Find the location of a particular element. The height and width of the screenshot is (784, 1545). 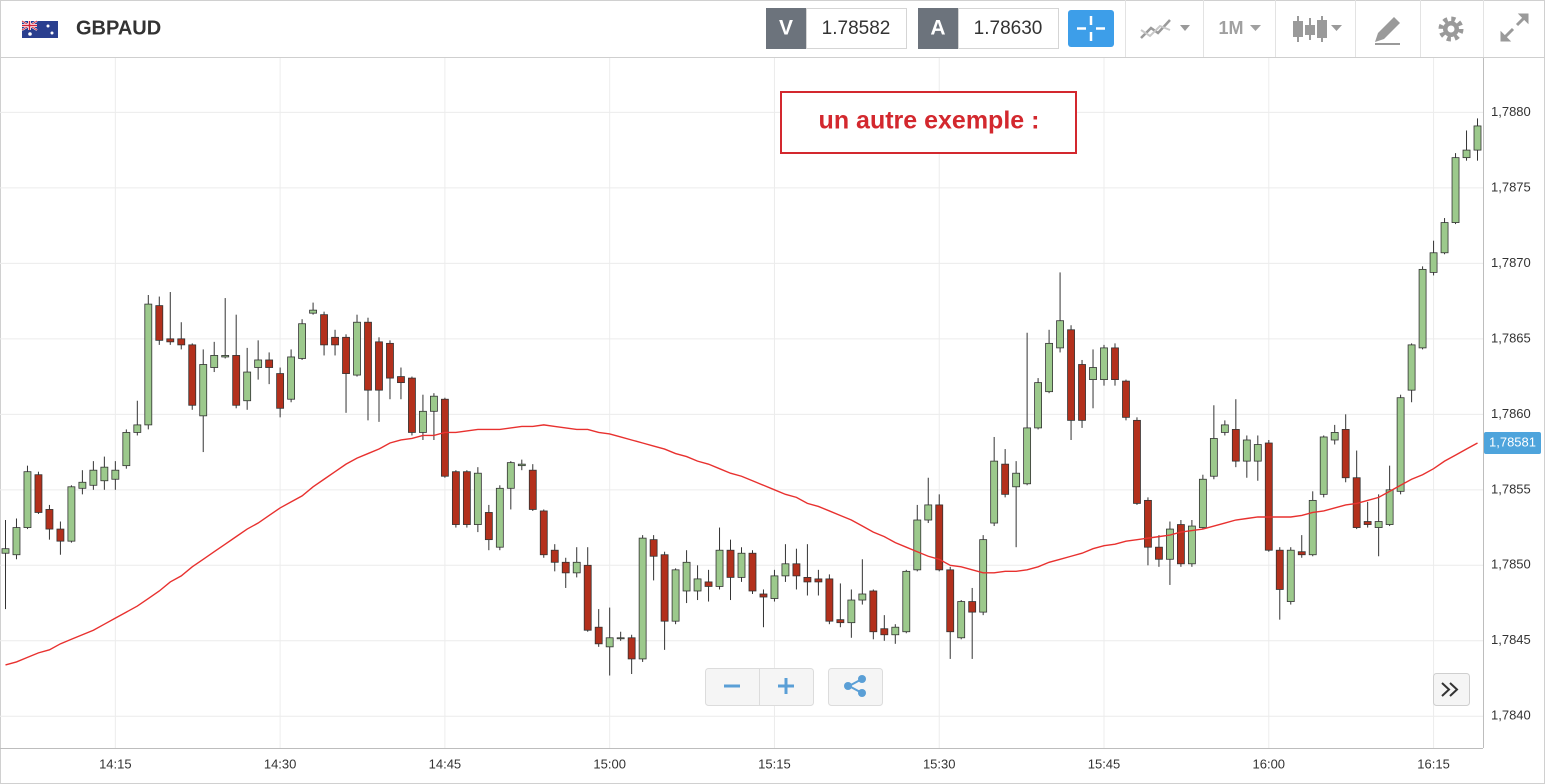

last-value-label: 1,78581 is located at coordinates (1512, 441).